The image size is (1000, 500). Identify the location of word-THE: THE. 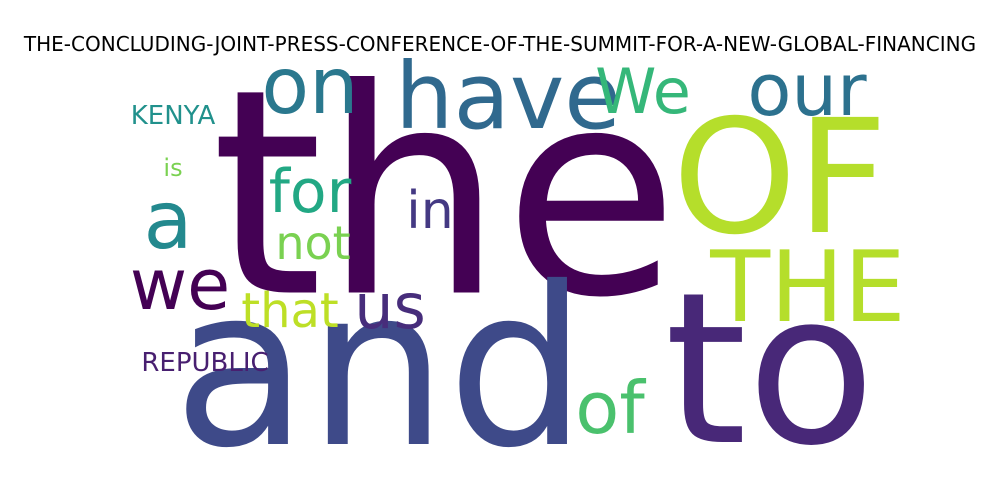
(808, 288).